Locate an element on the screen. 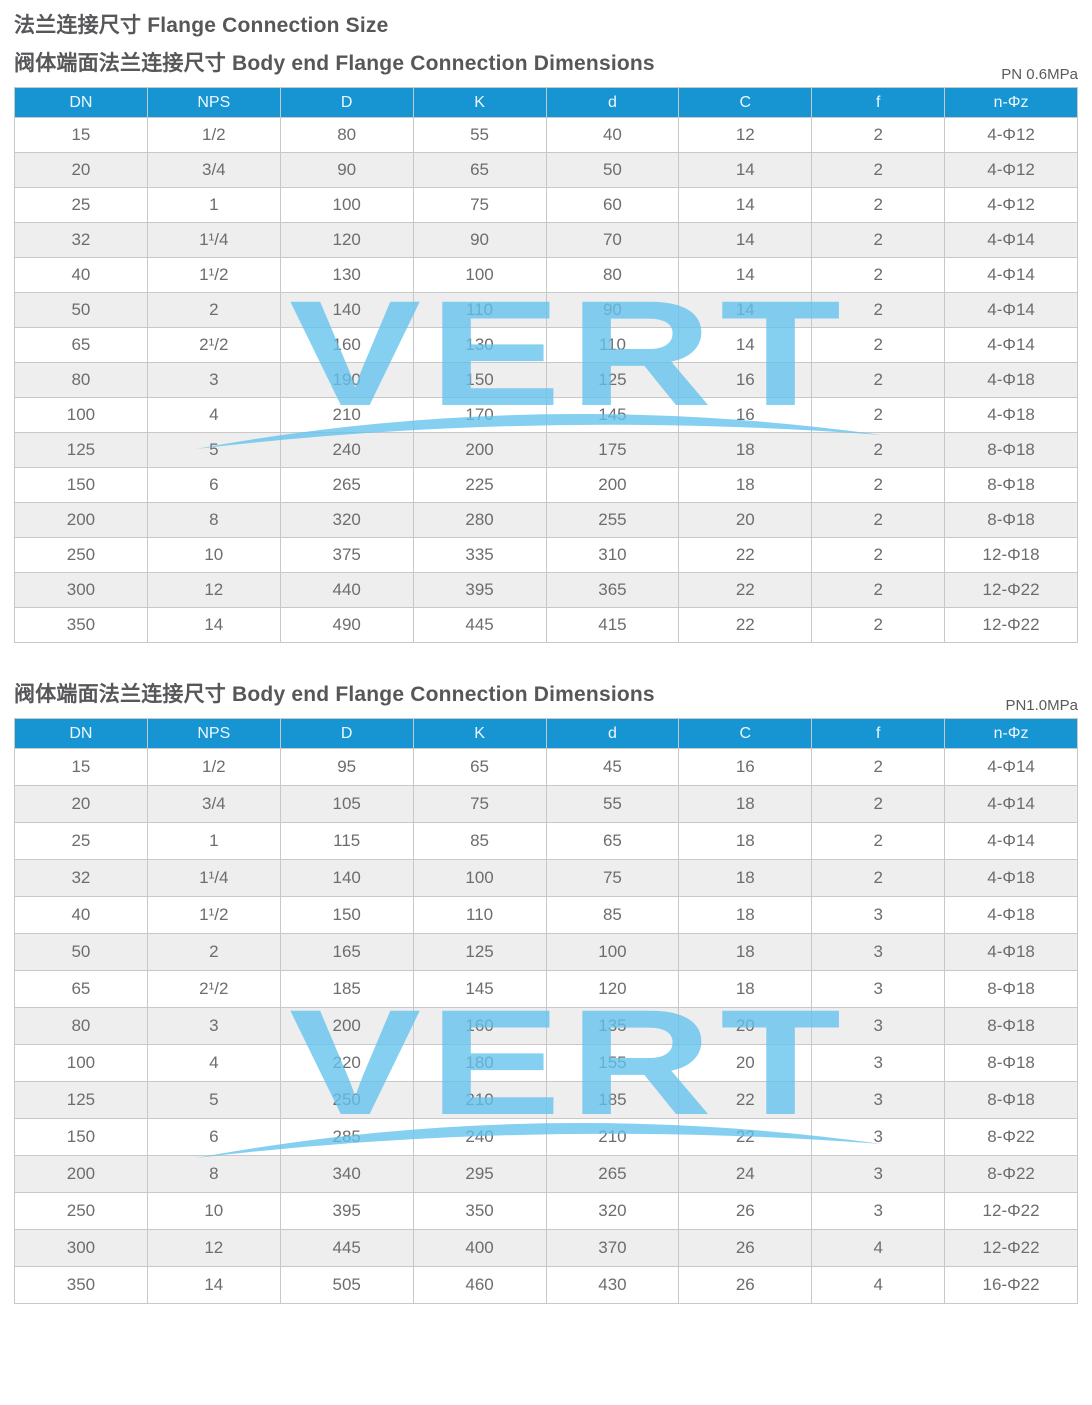 This screenshot has height=1405, width=1092. column-header-d: d is located at coordinates (612, 103).